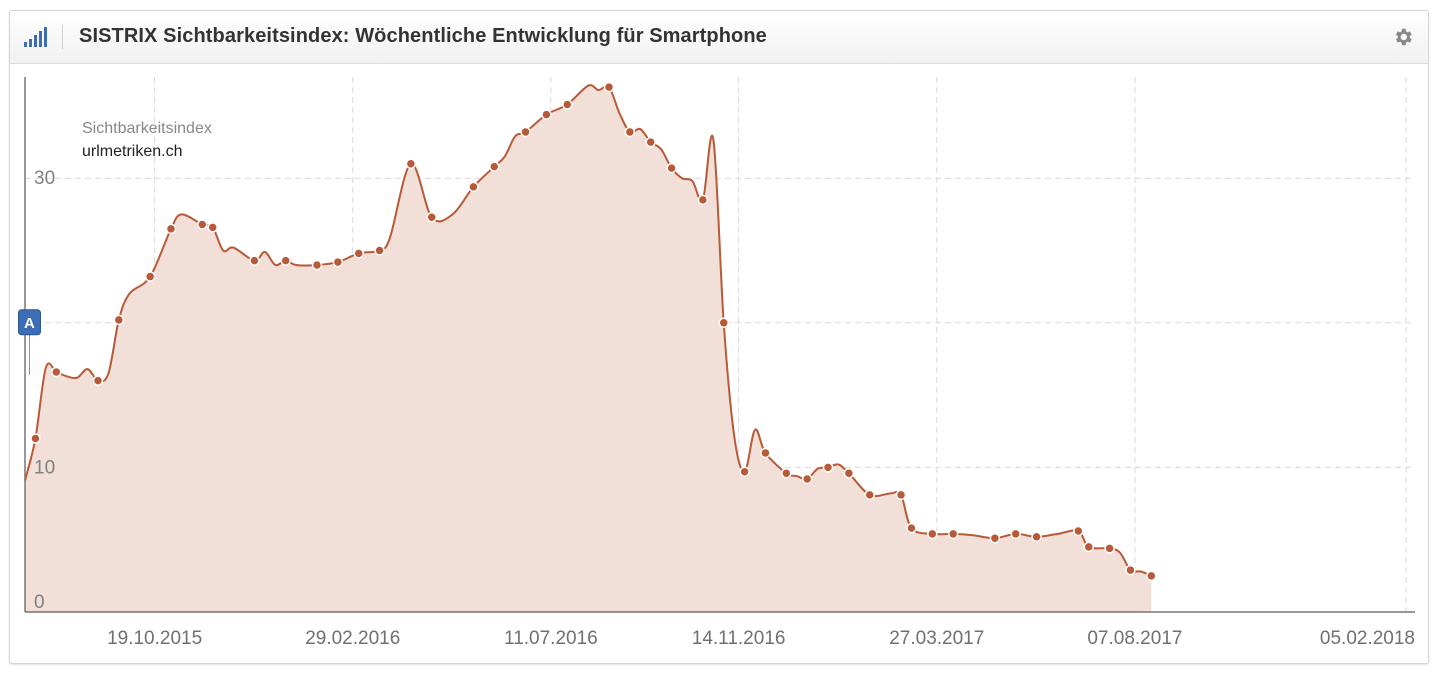 Image resolution: width=1437 pixels, height=674 pixels. What do you see at coordinates (35, 37) in the screenshot?
I see `bar-signal-icon` at bounding box center [35, 37].